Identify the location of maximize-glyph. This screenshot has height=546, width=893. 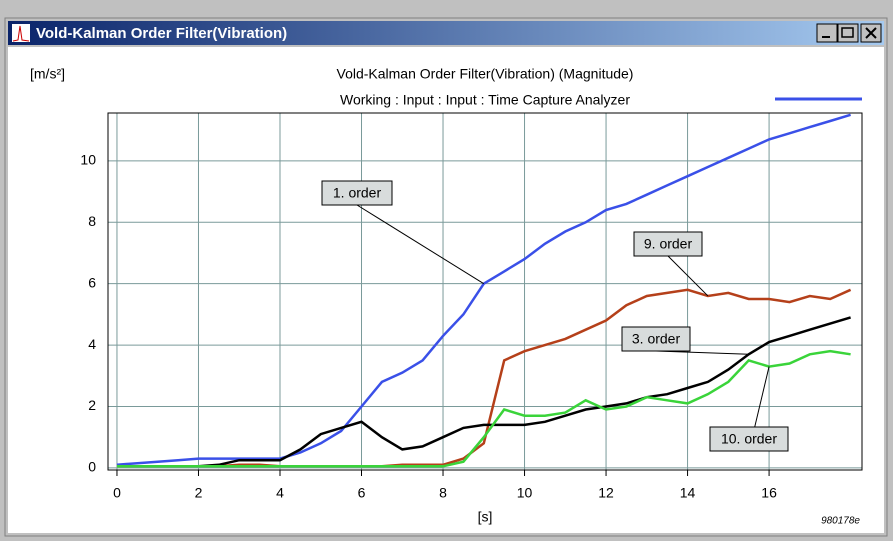
(847, 32).